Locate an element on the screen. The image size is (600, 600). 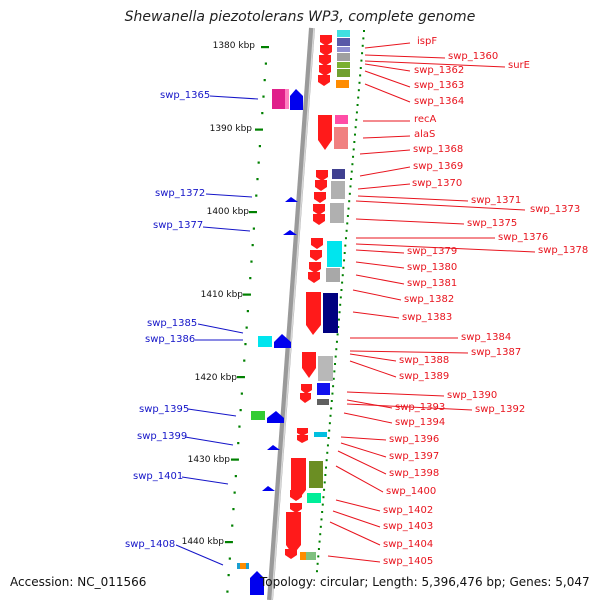
gene-label: swp_1389 is located at coordinates (424, 376).